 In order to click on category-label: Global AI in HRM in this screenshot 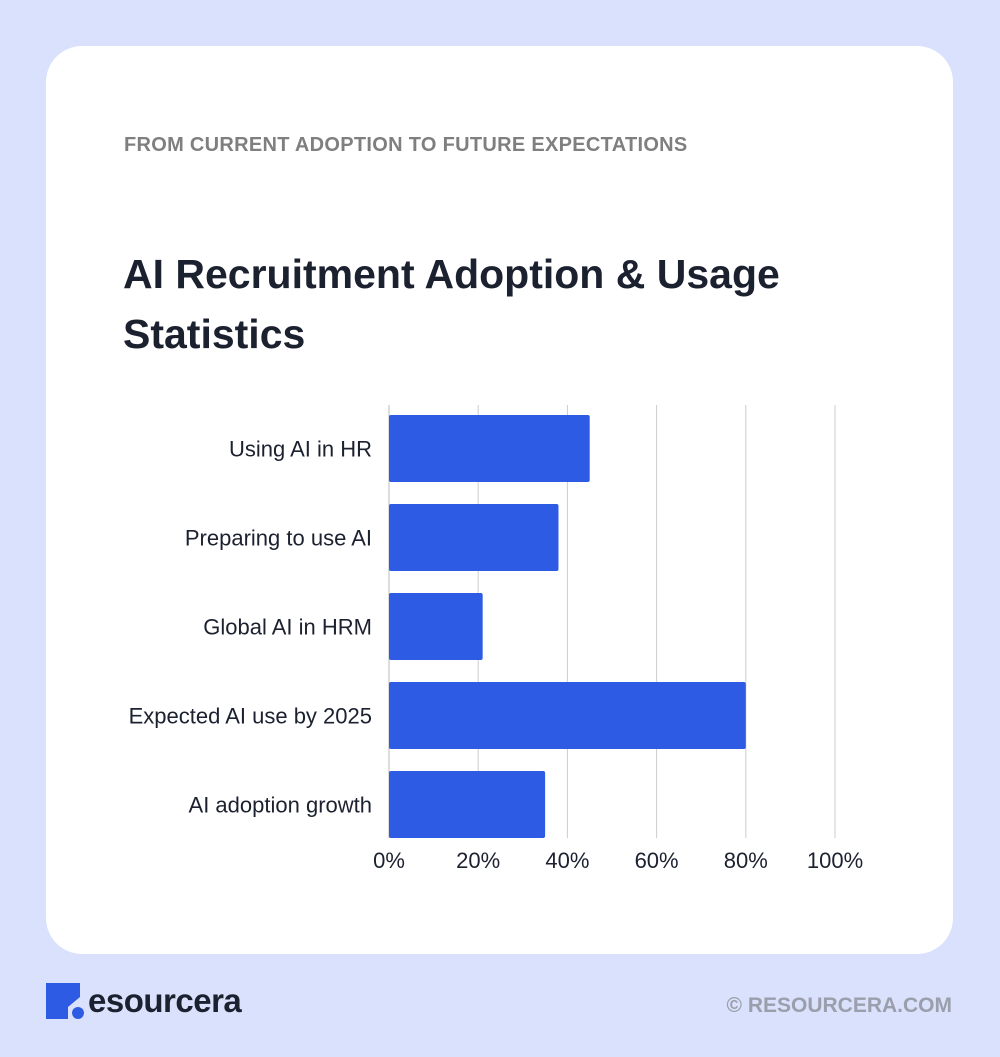, I will do `click(287, 627)`.